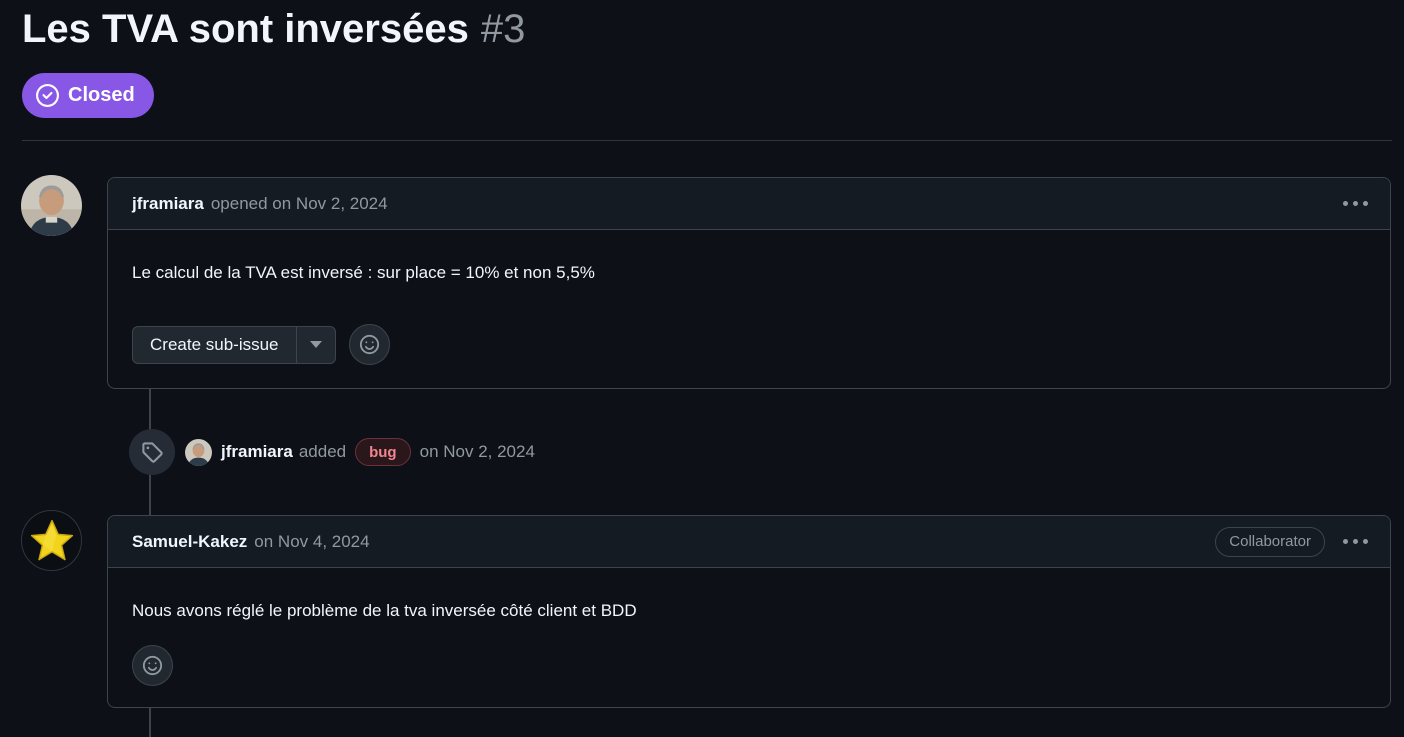  What do you see at coordinates (296, 344) in the screenshot?
I see `button-separator` at bounding box center [296, 344].